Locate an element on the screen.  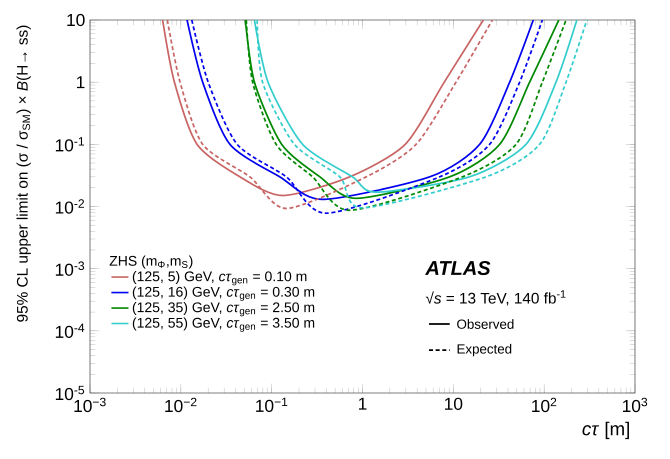
y-tick-label: 10$^{-3}$ is located at coordinates (70, 268).